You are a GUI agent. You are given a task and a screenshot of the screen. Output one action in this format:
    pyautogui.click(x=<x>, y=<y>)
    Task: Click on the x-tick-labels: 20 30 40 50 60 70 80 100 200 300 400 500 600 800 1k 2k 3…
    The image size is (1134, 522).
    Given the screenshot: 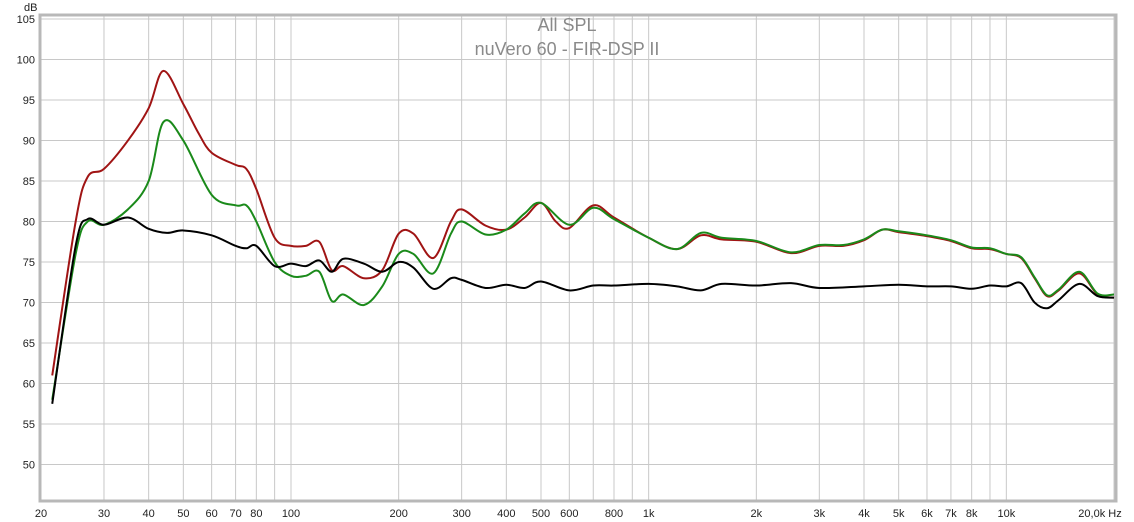 What is the action you would take?
    pyautogui.click(x=578, y=514)
    